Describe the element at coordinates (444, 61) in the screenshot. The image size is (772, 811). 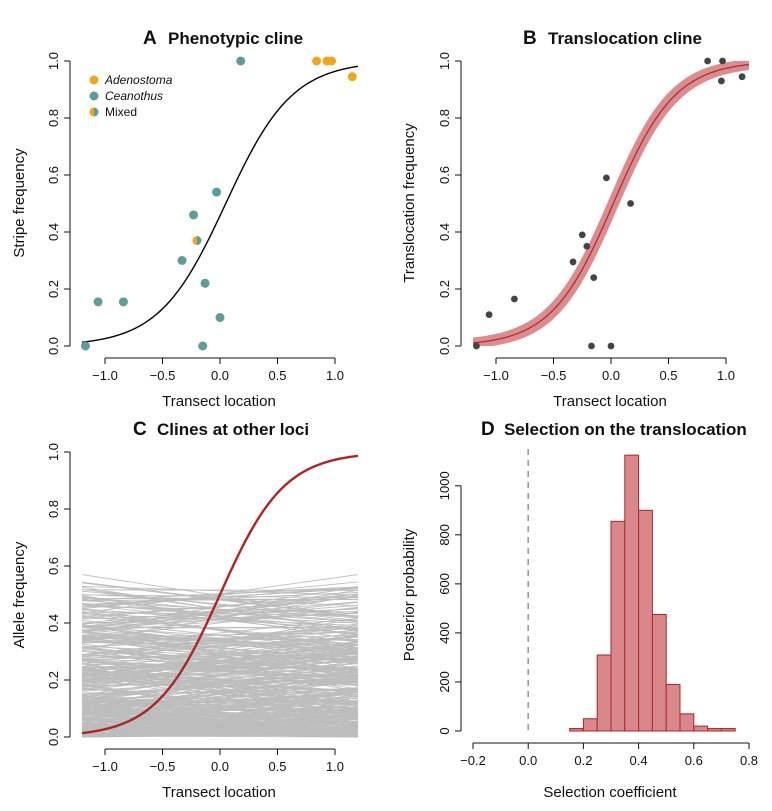
I see `panel-b-y-tick-label: 1.0` at that location.